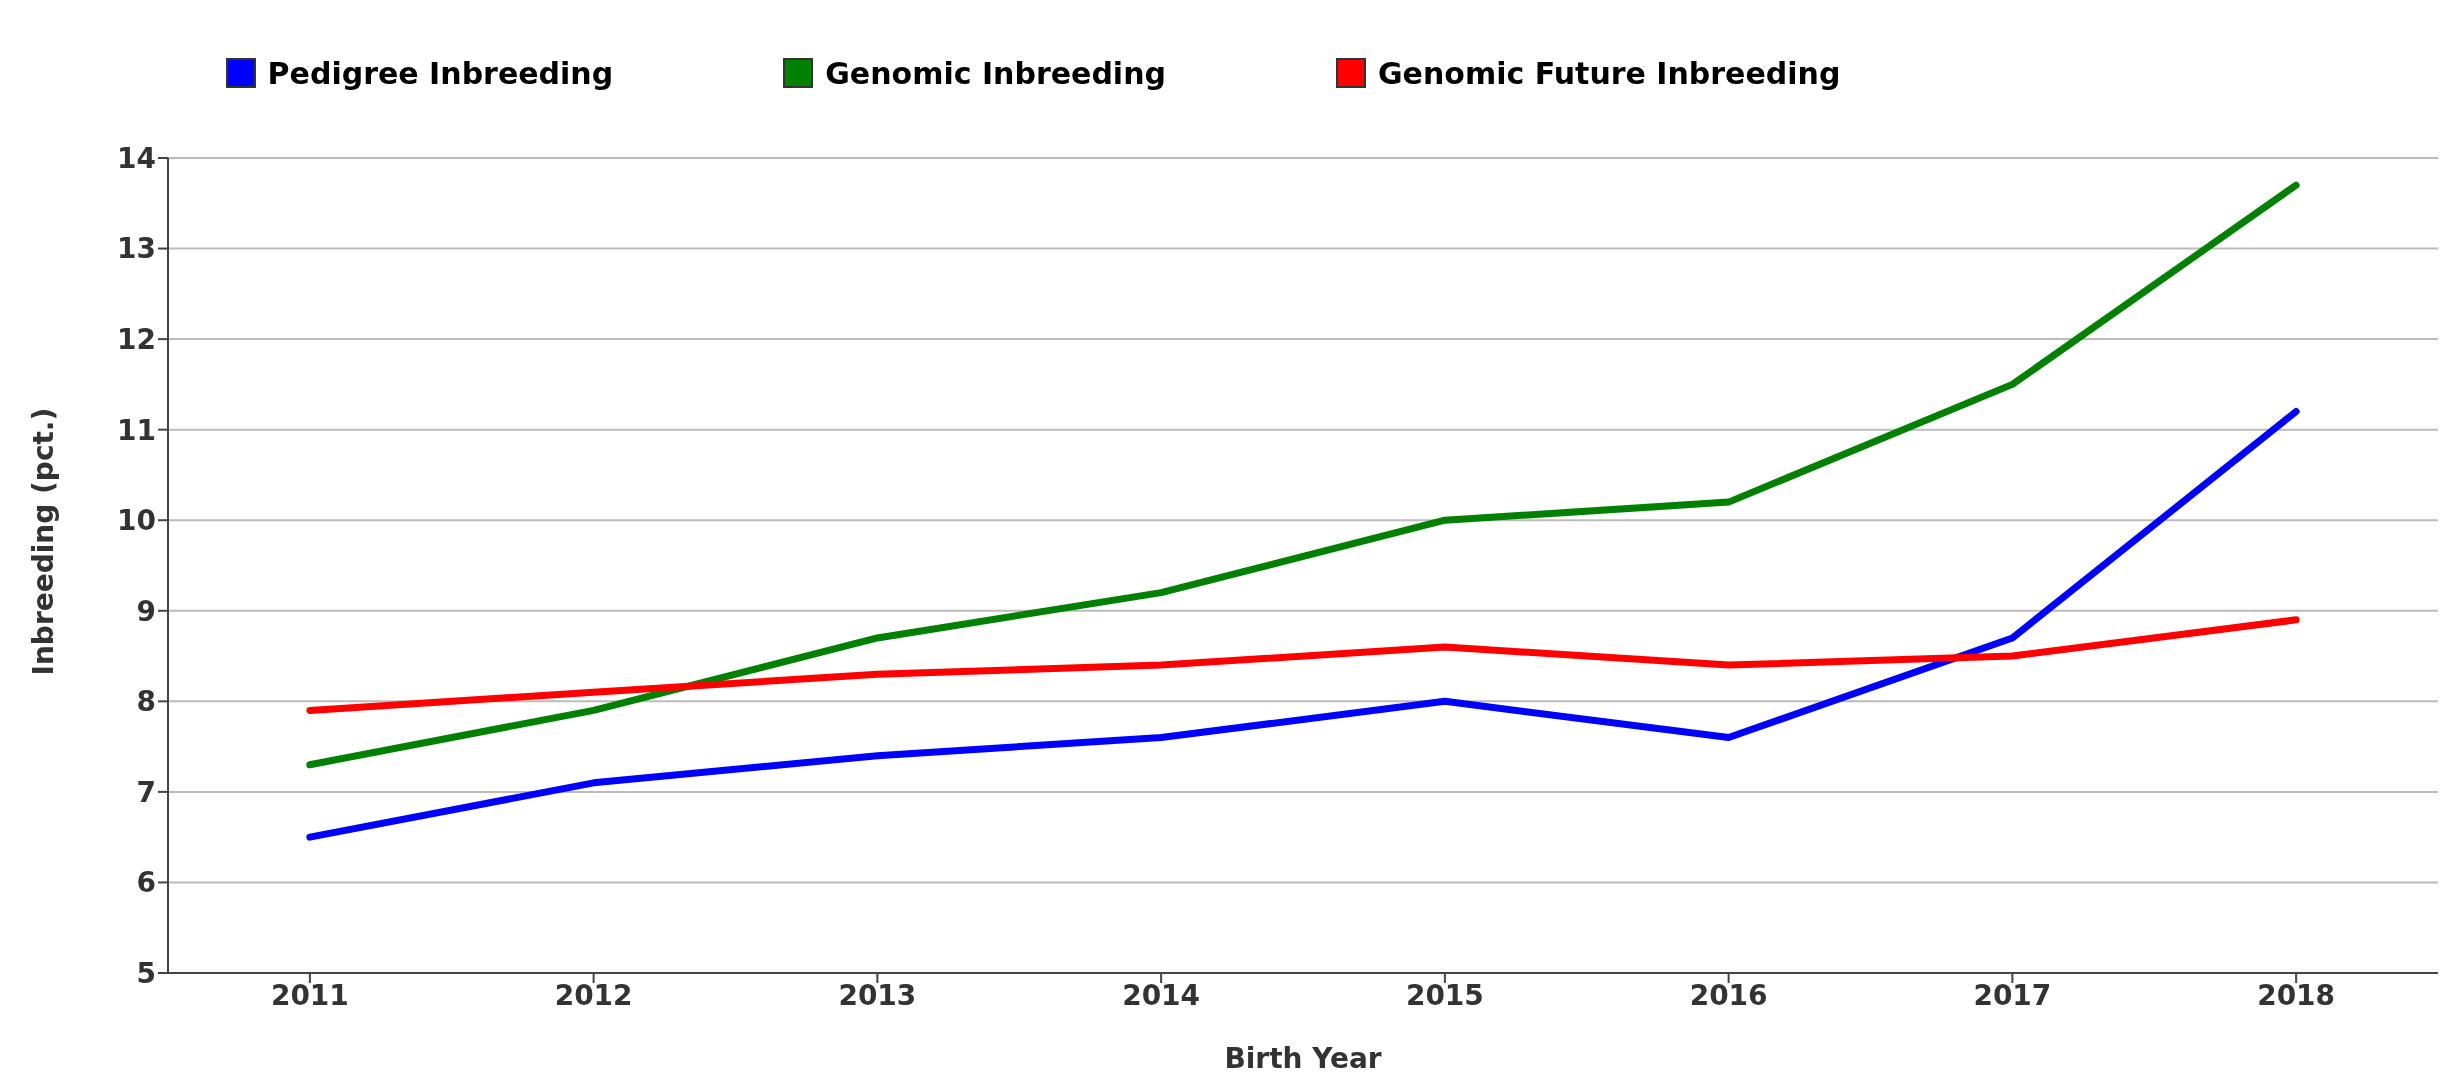 This screenshot has width=2445, height=1081. What do you see at coordinates (593, 995) in the screenshot?
I see `x-tick-label: 2012` at bounding box center [593, 995].